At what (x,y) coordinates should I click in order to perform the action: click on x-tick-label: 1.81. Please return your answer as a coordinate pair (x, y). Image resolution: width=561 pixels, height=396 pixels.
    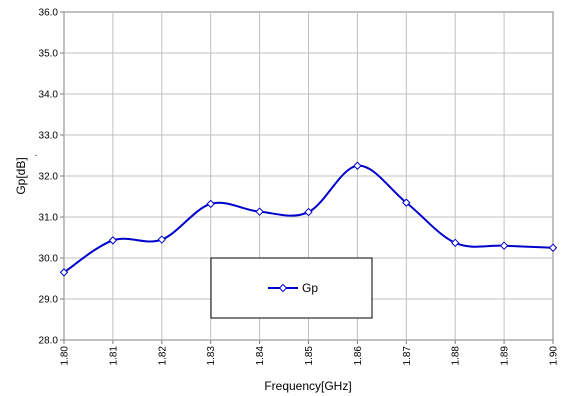
    Looking at the image, I should click on (113, 356).